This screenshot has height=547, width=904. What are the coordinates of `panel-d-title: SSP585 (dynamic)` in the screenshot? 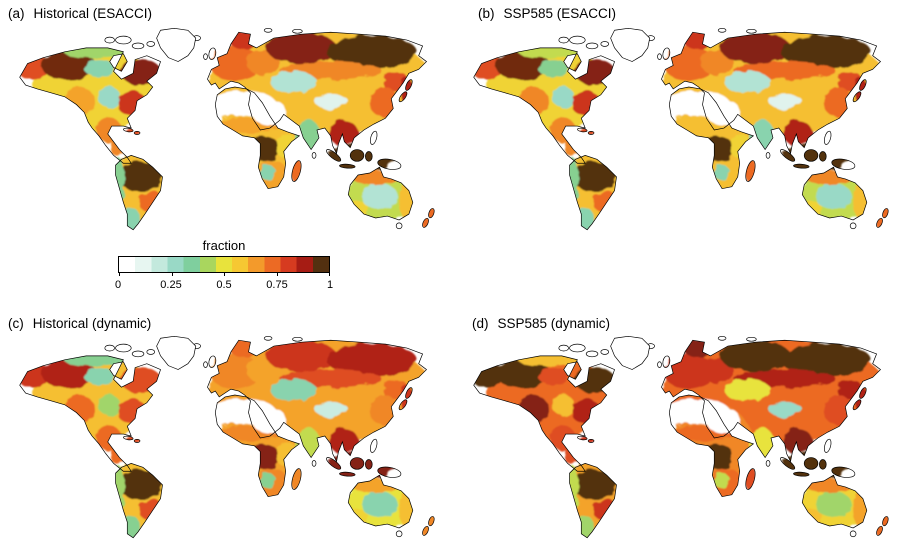 It's located at (554, 323).